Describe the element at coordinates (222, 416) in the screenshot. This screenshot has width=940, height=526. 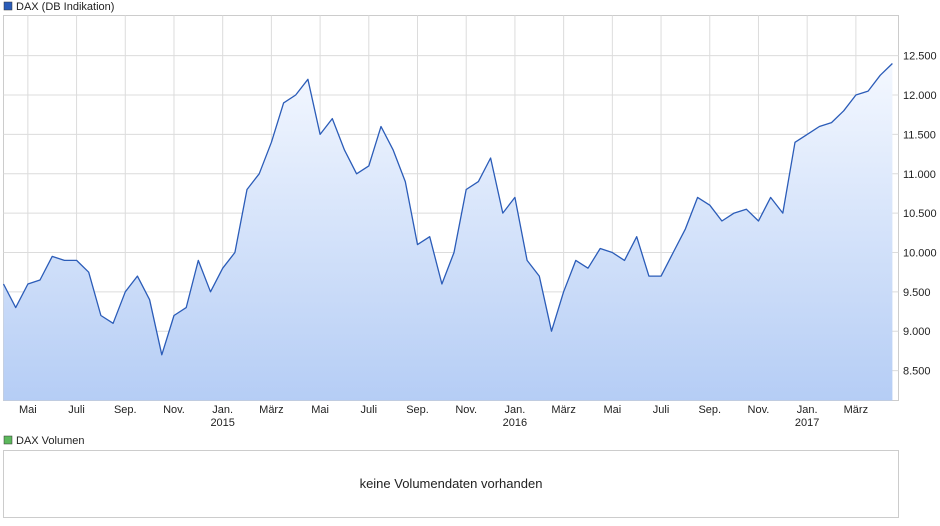
I see `x-tick-label: Jan. 2015` at that location.